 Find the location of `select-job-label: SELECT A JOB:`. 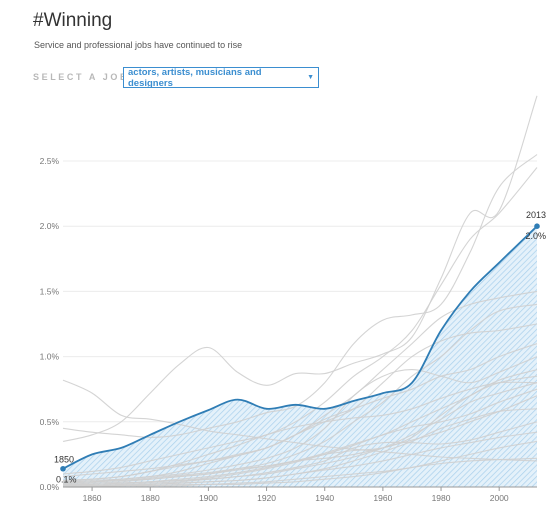

select-job-label: SELECT A JOB: is located at coordinates (84, 77).